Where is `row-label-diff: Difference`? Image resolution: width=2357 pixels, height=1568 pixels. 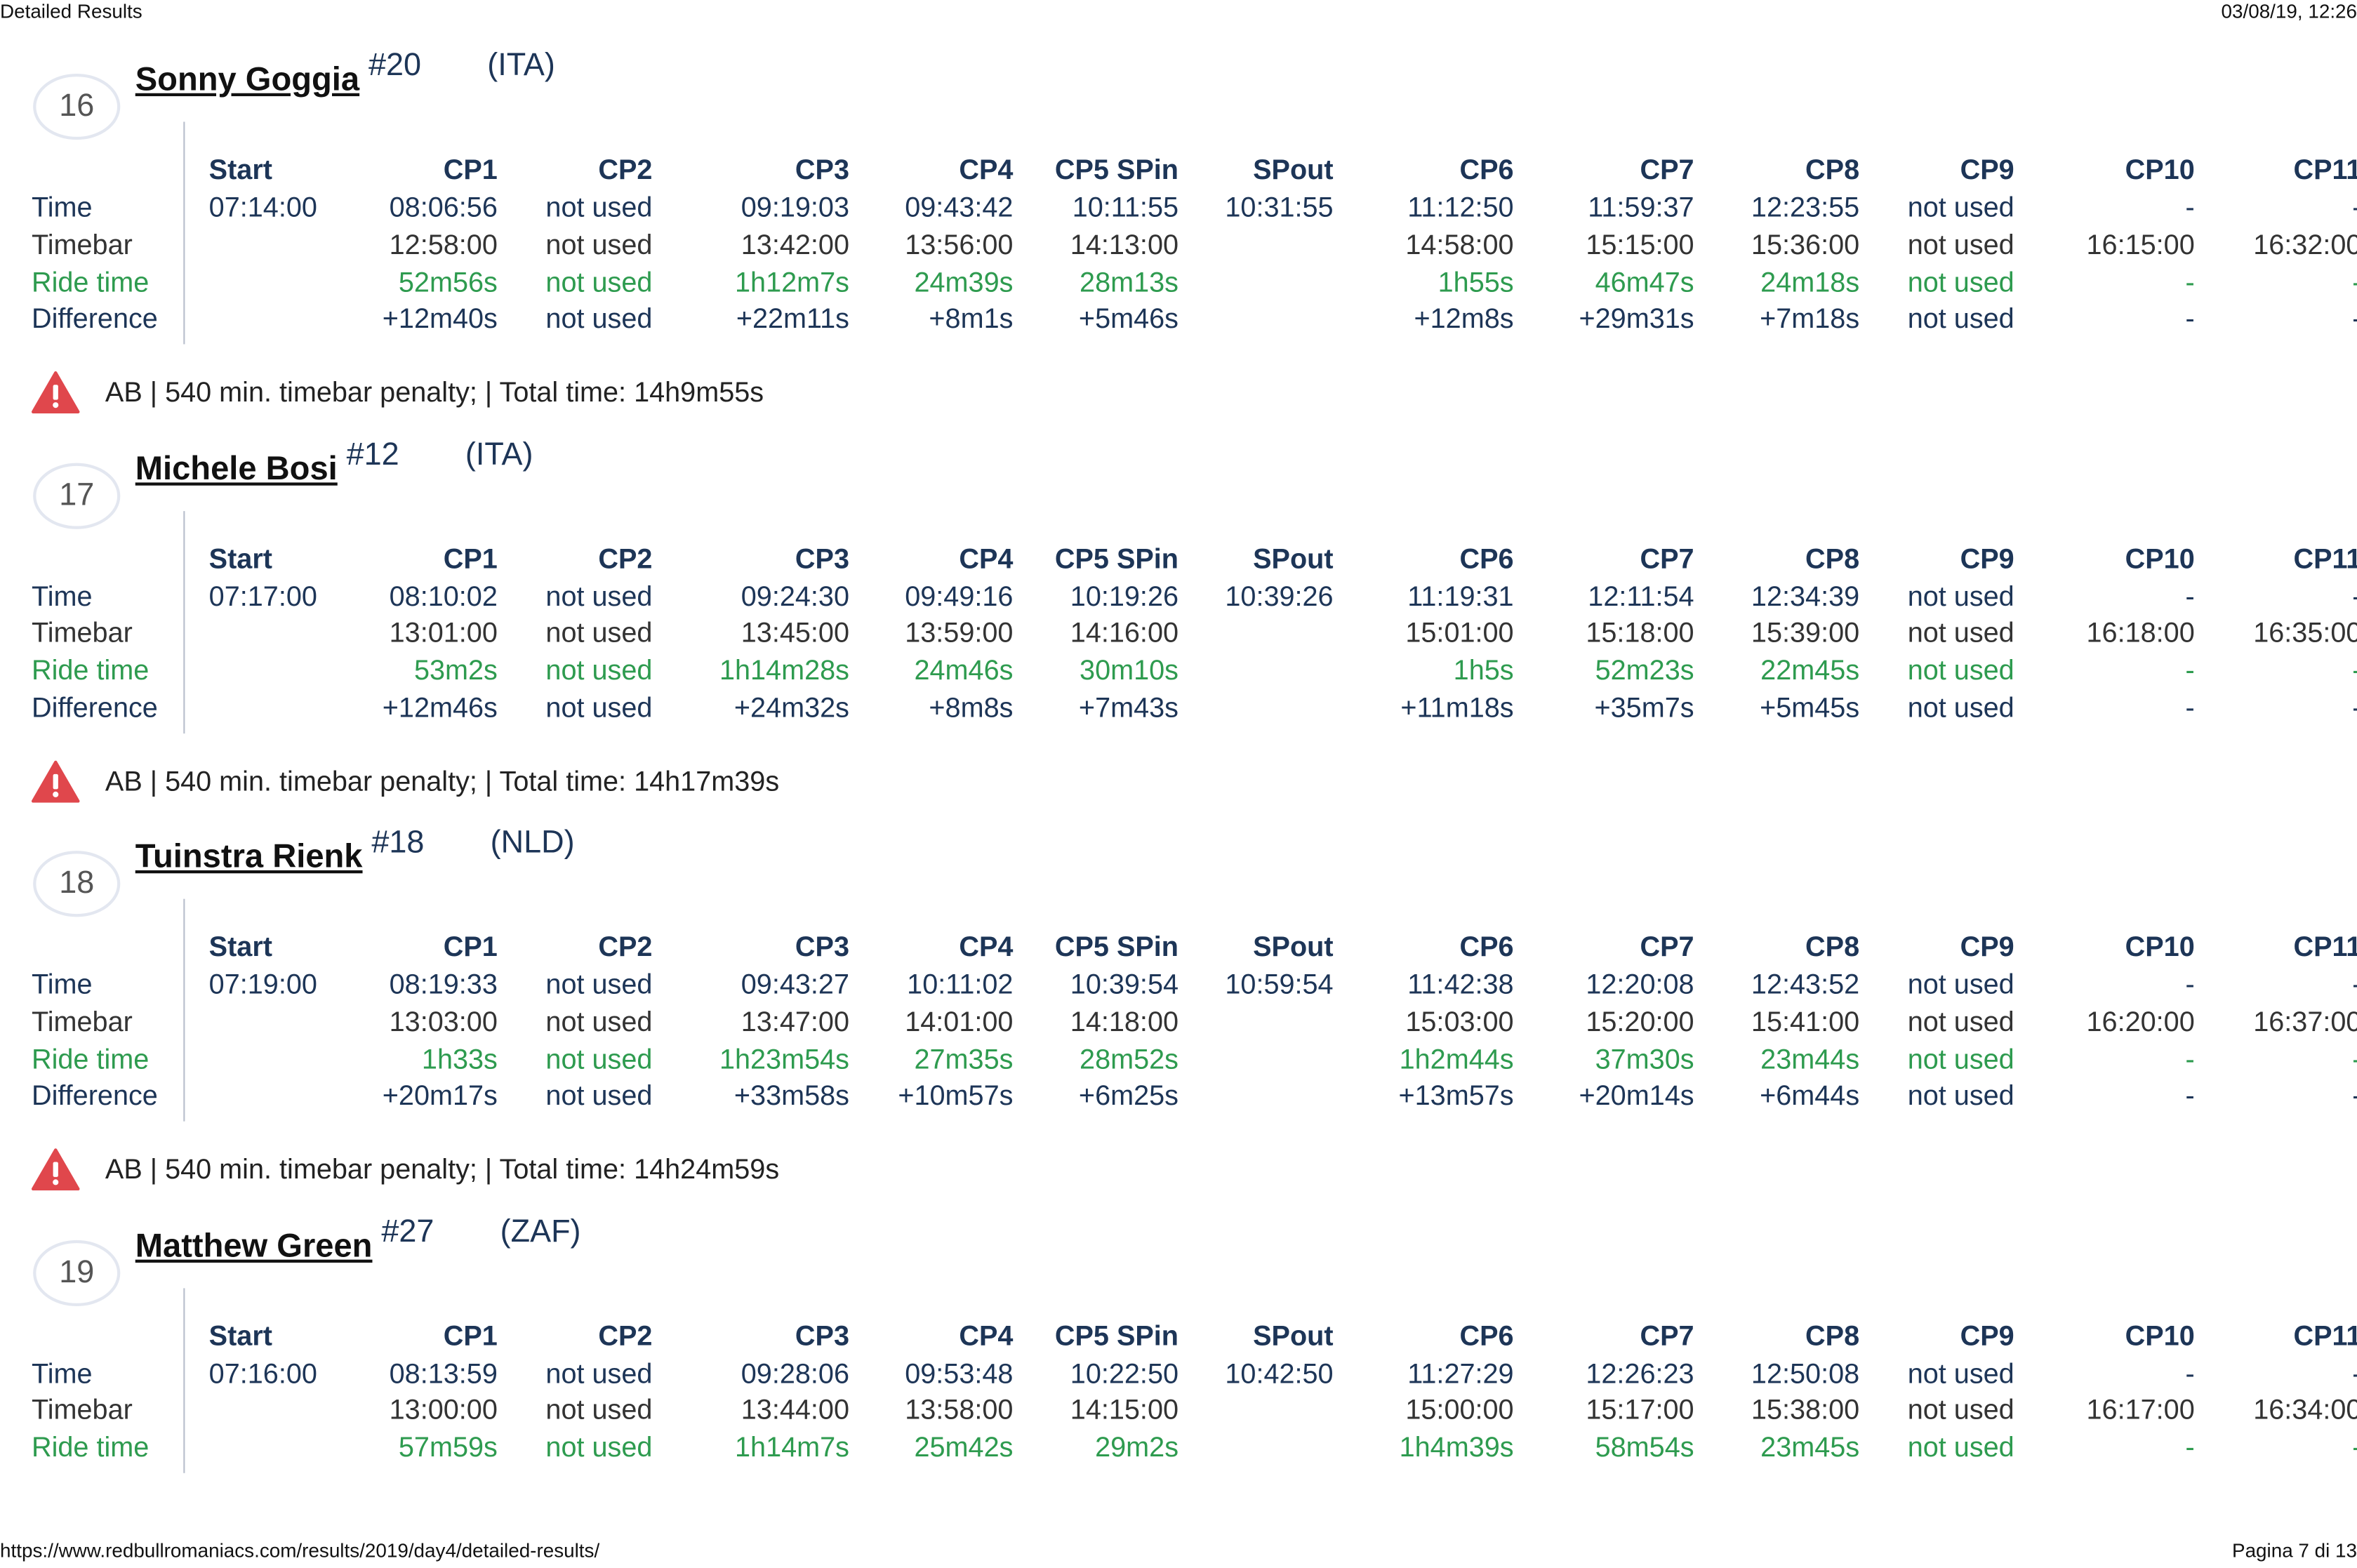 row-label-diff: Difference is located at coordinates (94, 707).